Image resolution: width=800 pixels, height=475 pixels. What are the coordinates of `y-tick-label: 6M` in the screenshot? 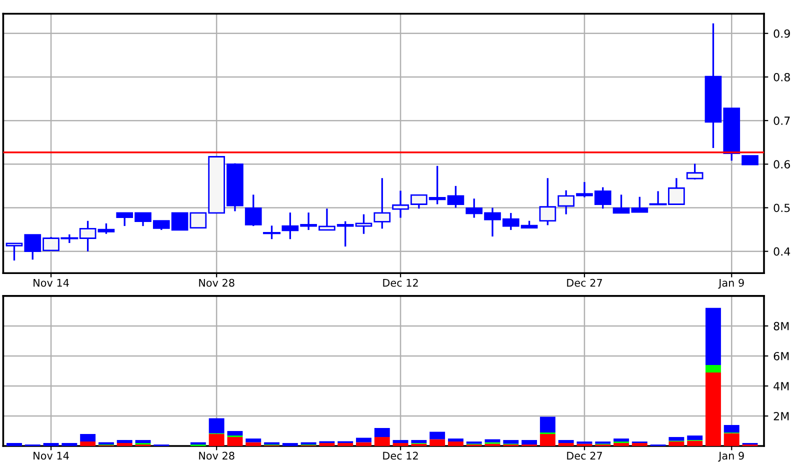 It's located at (781, 356).